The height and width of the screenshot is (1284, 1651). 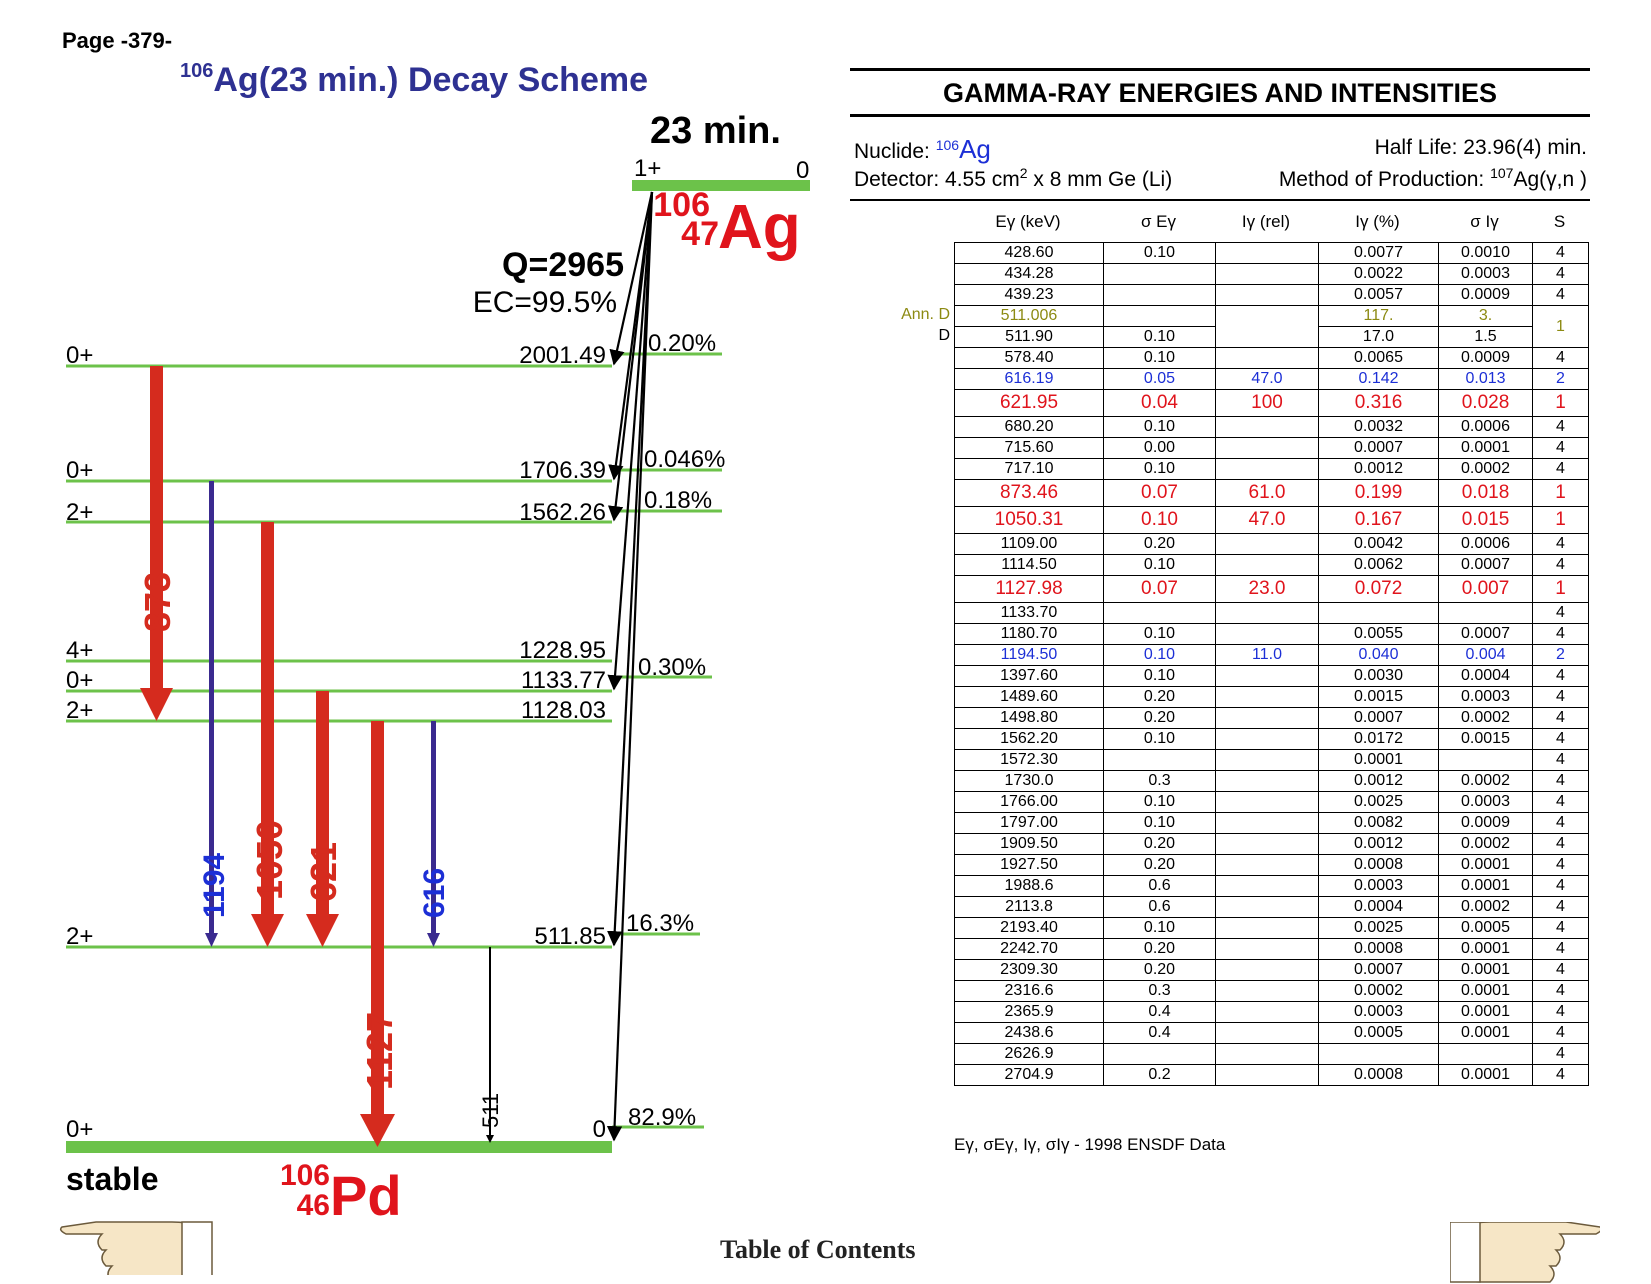 I want to click on table-cell: 621.95, so click(x=1029, y=403).